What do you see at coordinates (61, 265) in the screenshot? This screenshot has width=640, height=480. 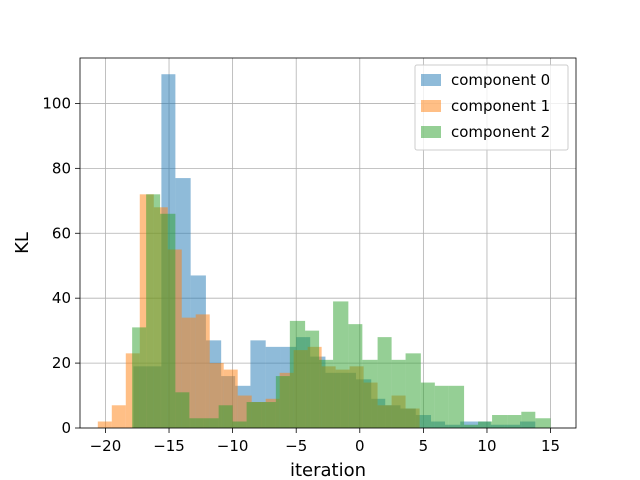 I see `y-axis-ticks: 0 20 40 60 80 100` at bounding box center [61, 265].